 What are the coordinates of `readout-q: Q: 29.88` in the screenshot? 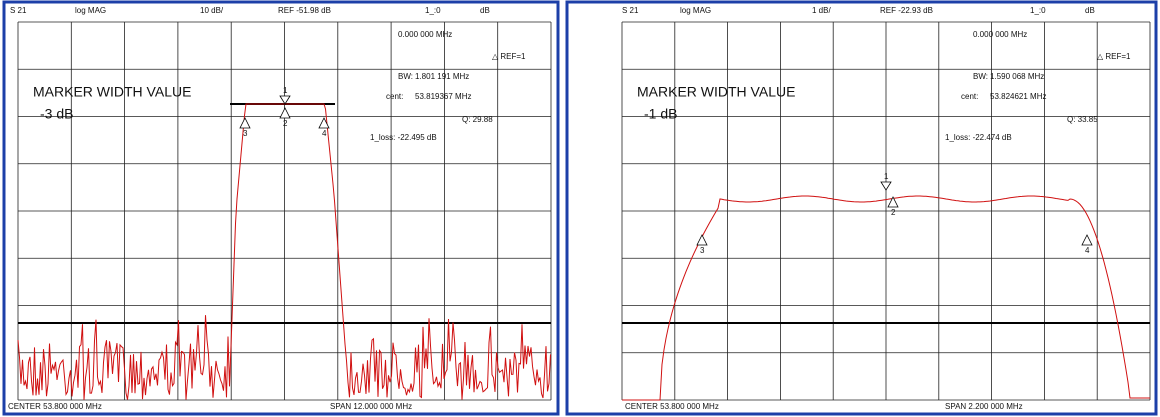 It's located at (477, 119).